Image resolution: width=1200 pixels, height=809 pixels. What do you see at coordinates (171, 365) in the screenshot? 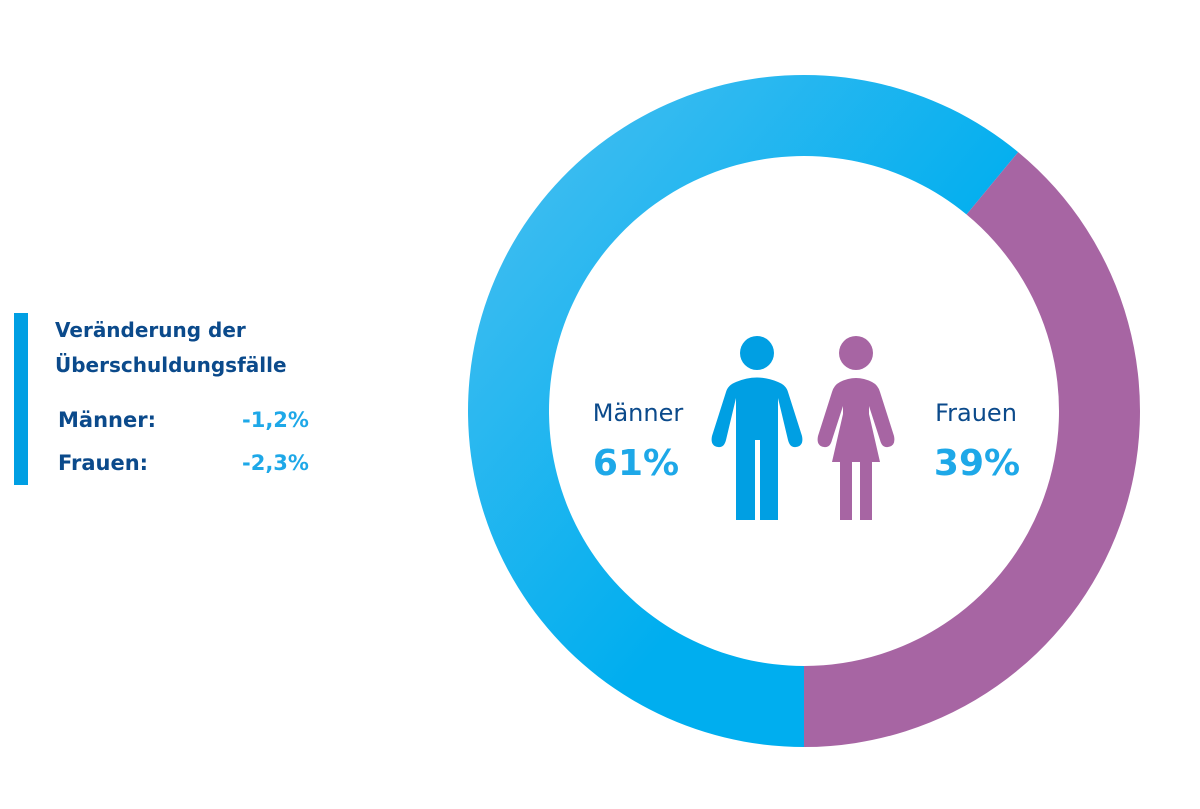
I see `legend-title-line-2: Überschuldungsfälle` at bounding box center [171, 365].